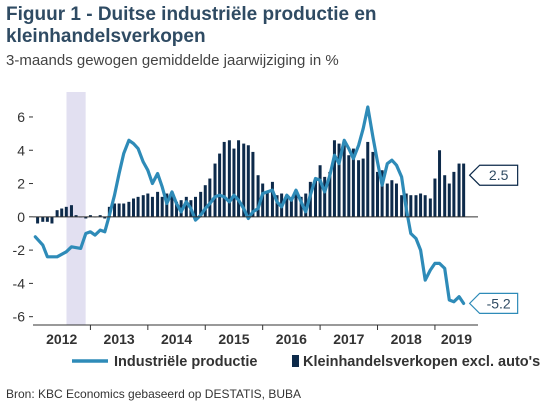  What do you see at coordinates (499, 303) in the screenshot?
I see `callout-label: -5.2` at bounding box center [499, 303].